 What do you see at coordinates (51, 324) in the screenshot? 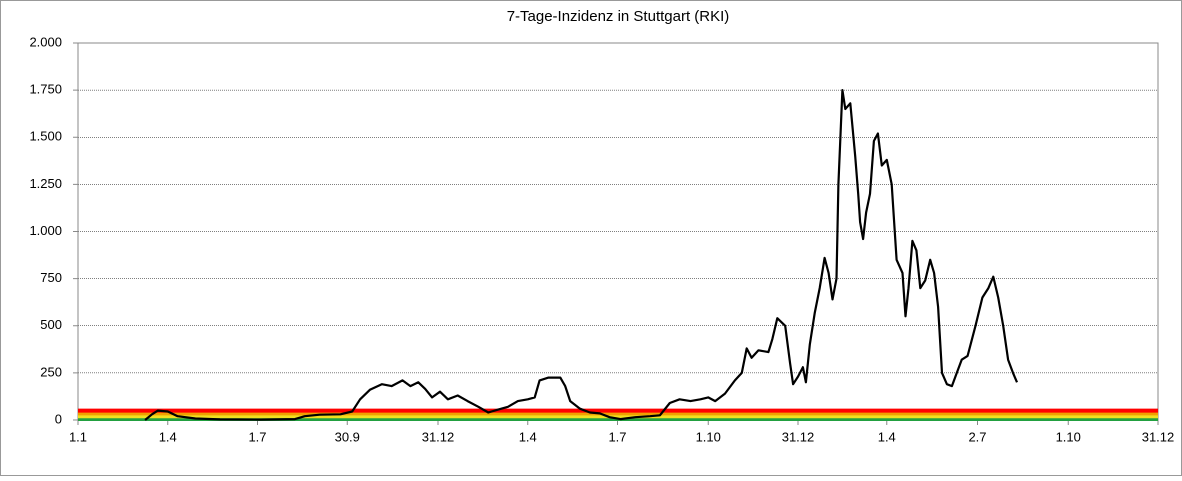
I see `y-tick-label: 500` at bounding box center [51, 324].